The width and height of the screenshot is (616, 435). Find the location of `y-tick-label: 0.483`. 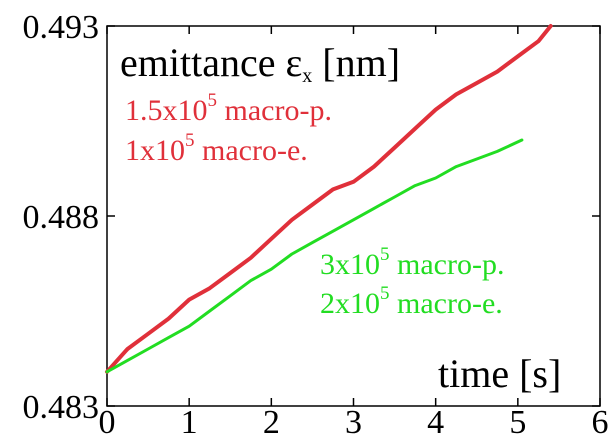

y-tick-label: 0.483 is located at coordinates (61, 407).